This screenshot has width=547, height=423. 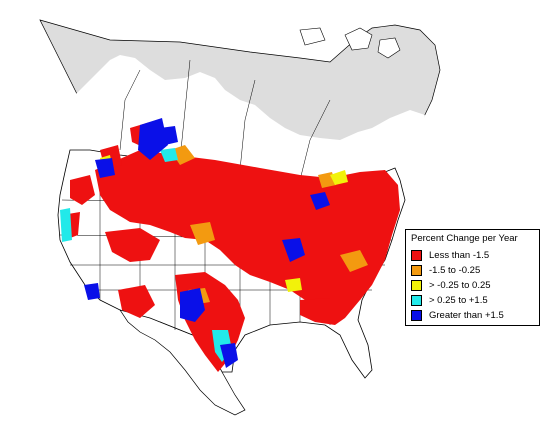 I want to click on legend-label: > -0.25 to 0.25, so click(x=460, y=285).